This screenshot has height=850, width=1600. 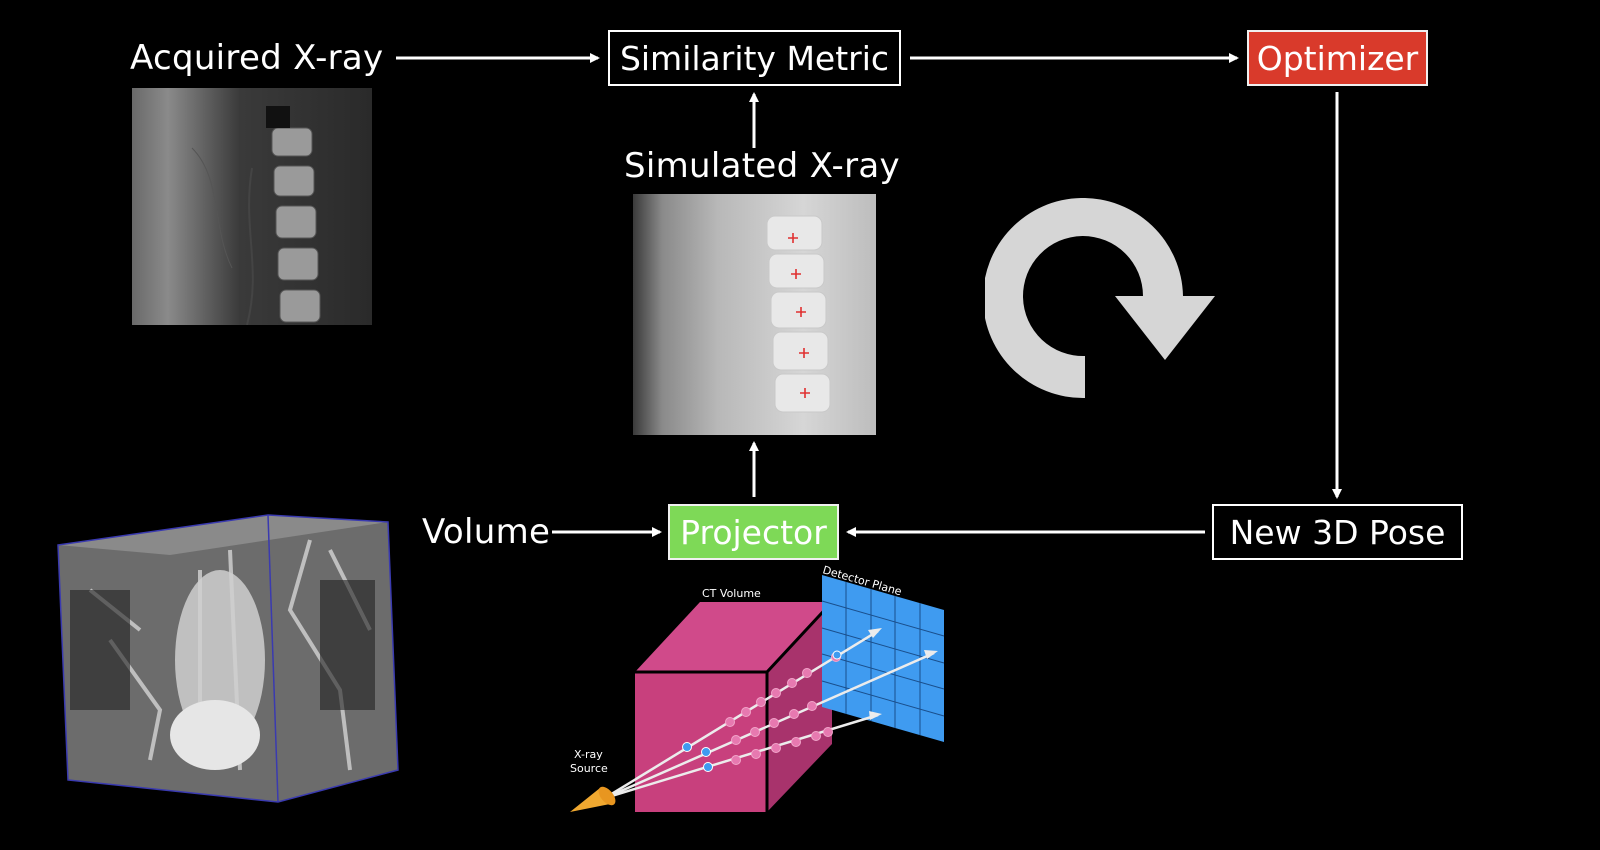 What do you see at coordinates (753, 532) in the screenshot?
I see `projector-box: Projector` at bounding box center [753, 532].